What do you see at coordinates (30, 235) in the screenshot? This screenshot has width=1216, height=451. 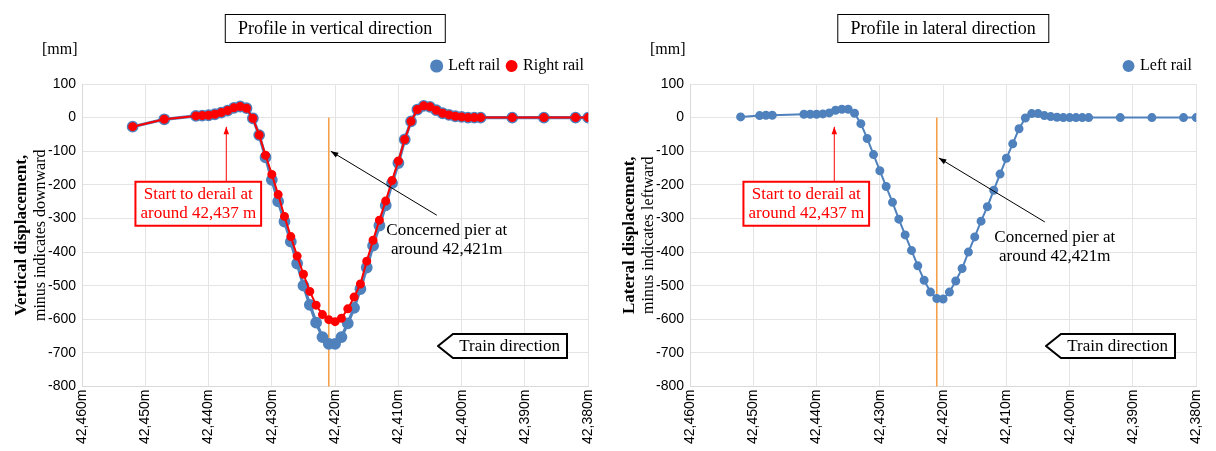 I see `y-axis-title: Vertical displacement, minus indicates downward` at bounding box center [30, 235].